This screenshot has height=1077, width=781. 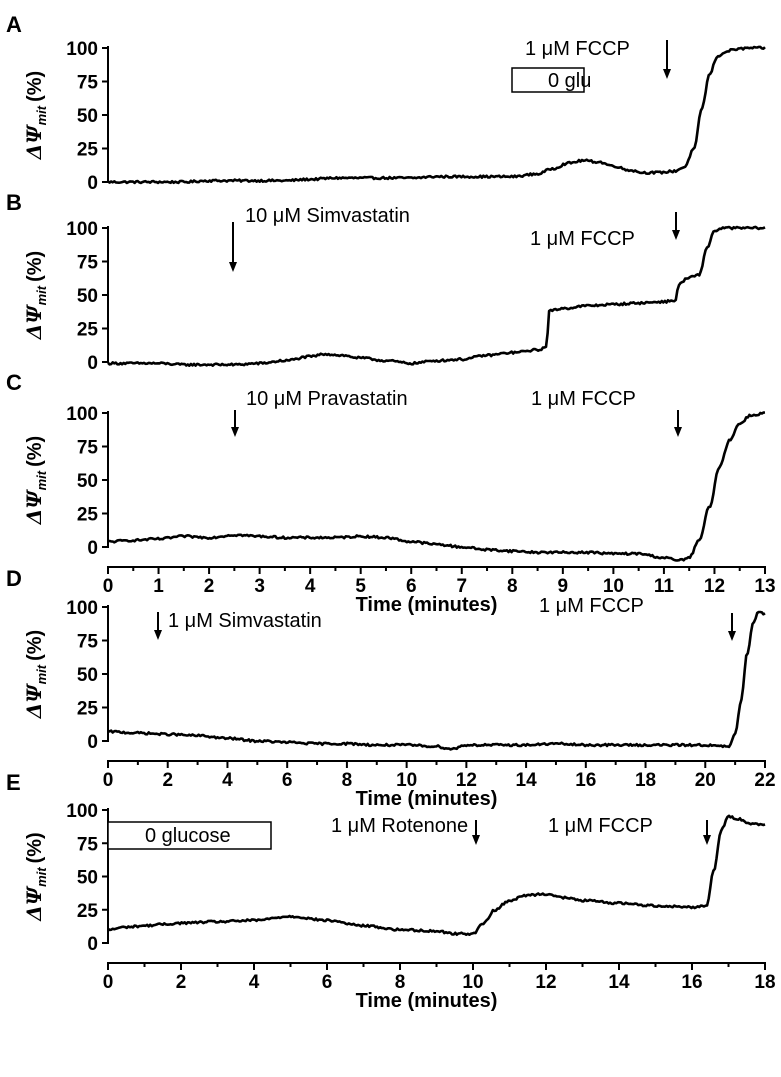 What do you see at coordinates (461, 586) in the screenshot?
I see `x-tick-label: 7` at bounding box center [461, 586].